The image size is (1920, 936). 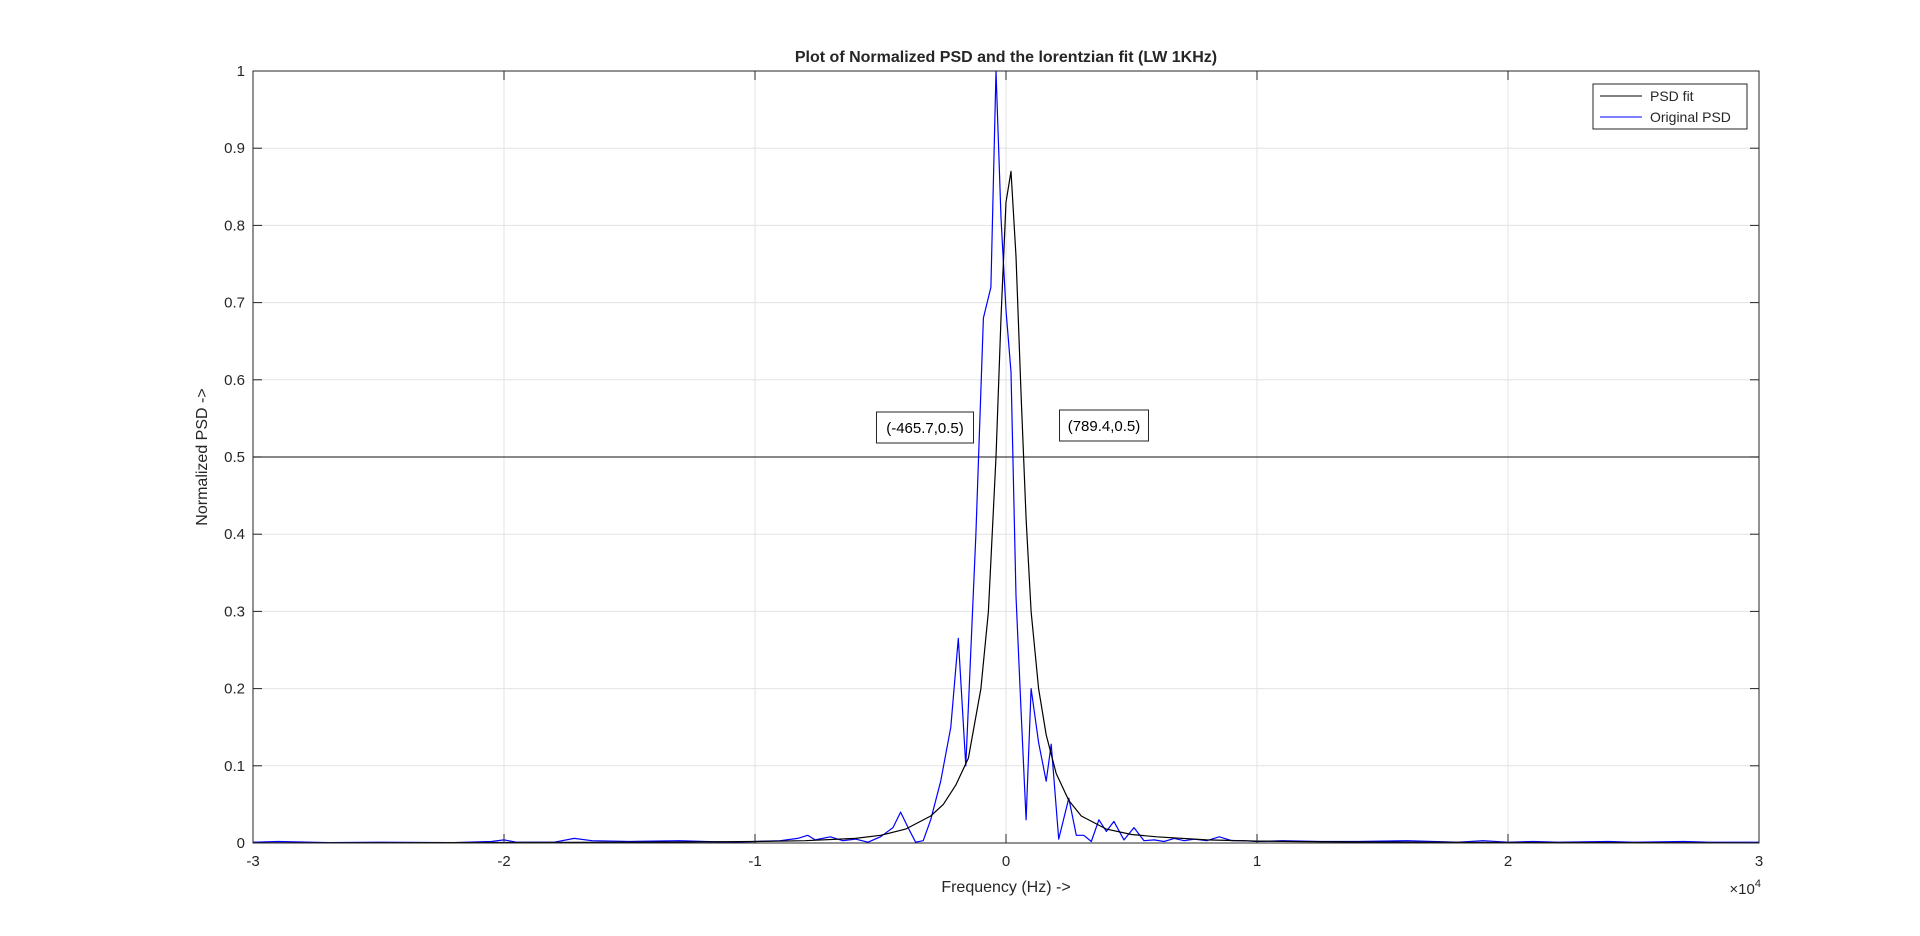 What do you see at coordinates (1690, 117) in the screenshot?
I see `legend-entry-original-psd: Original PSD` at bounding box center [1690, 117].